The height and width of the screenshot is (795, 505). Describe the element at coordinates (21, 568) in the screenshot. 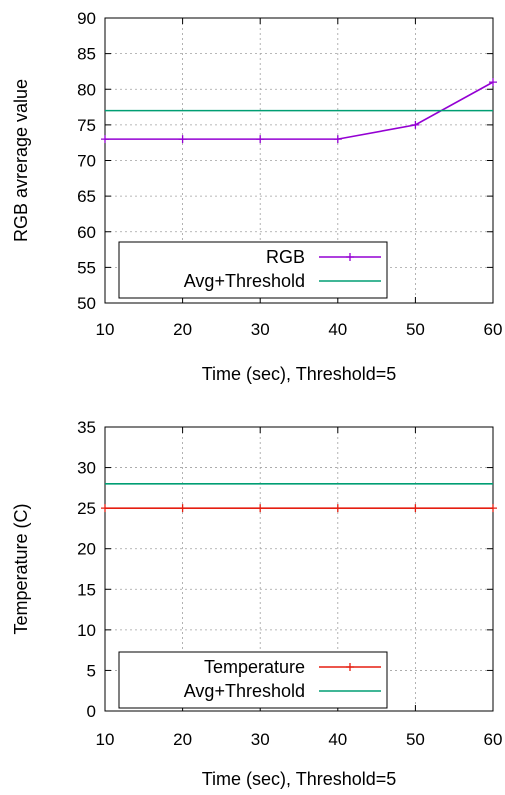

I see `y-axis-label: Temperature (C)` at that location.